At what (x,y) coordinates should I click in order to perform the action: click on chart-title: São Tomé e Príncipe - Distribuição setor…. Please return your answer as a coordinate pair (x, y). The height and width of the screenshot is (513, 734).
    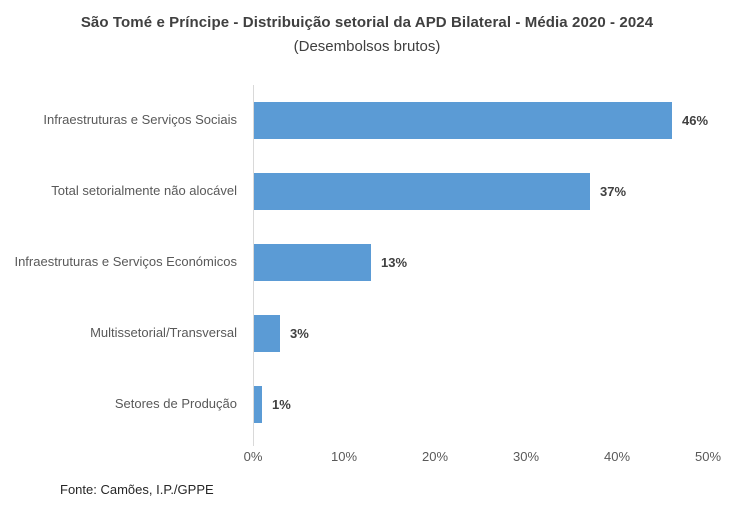
    Looking at the image, I should click on (367, 22).